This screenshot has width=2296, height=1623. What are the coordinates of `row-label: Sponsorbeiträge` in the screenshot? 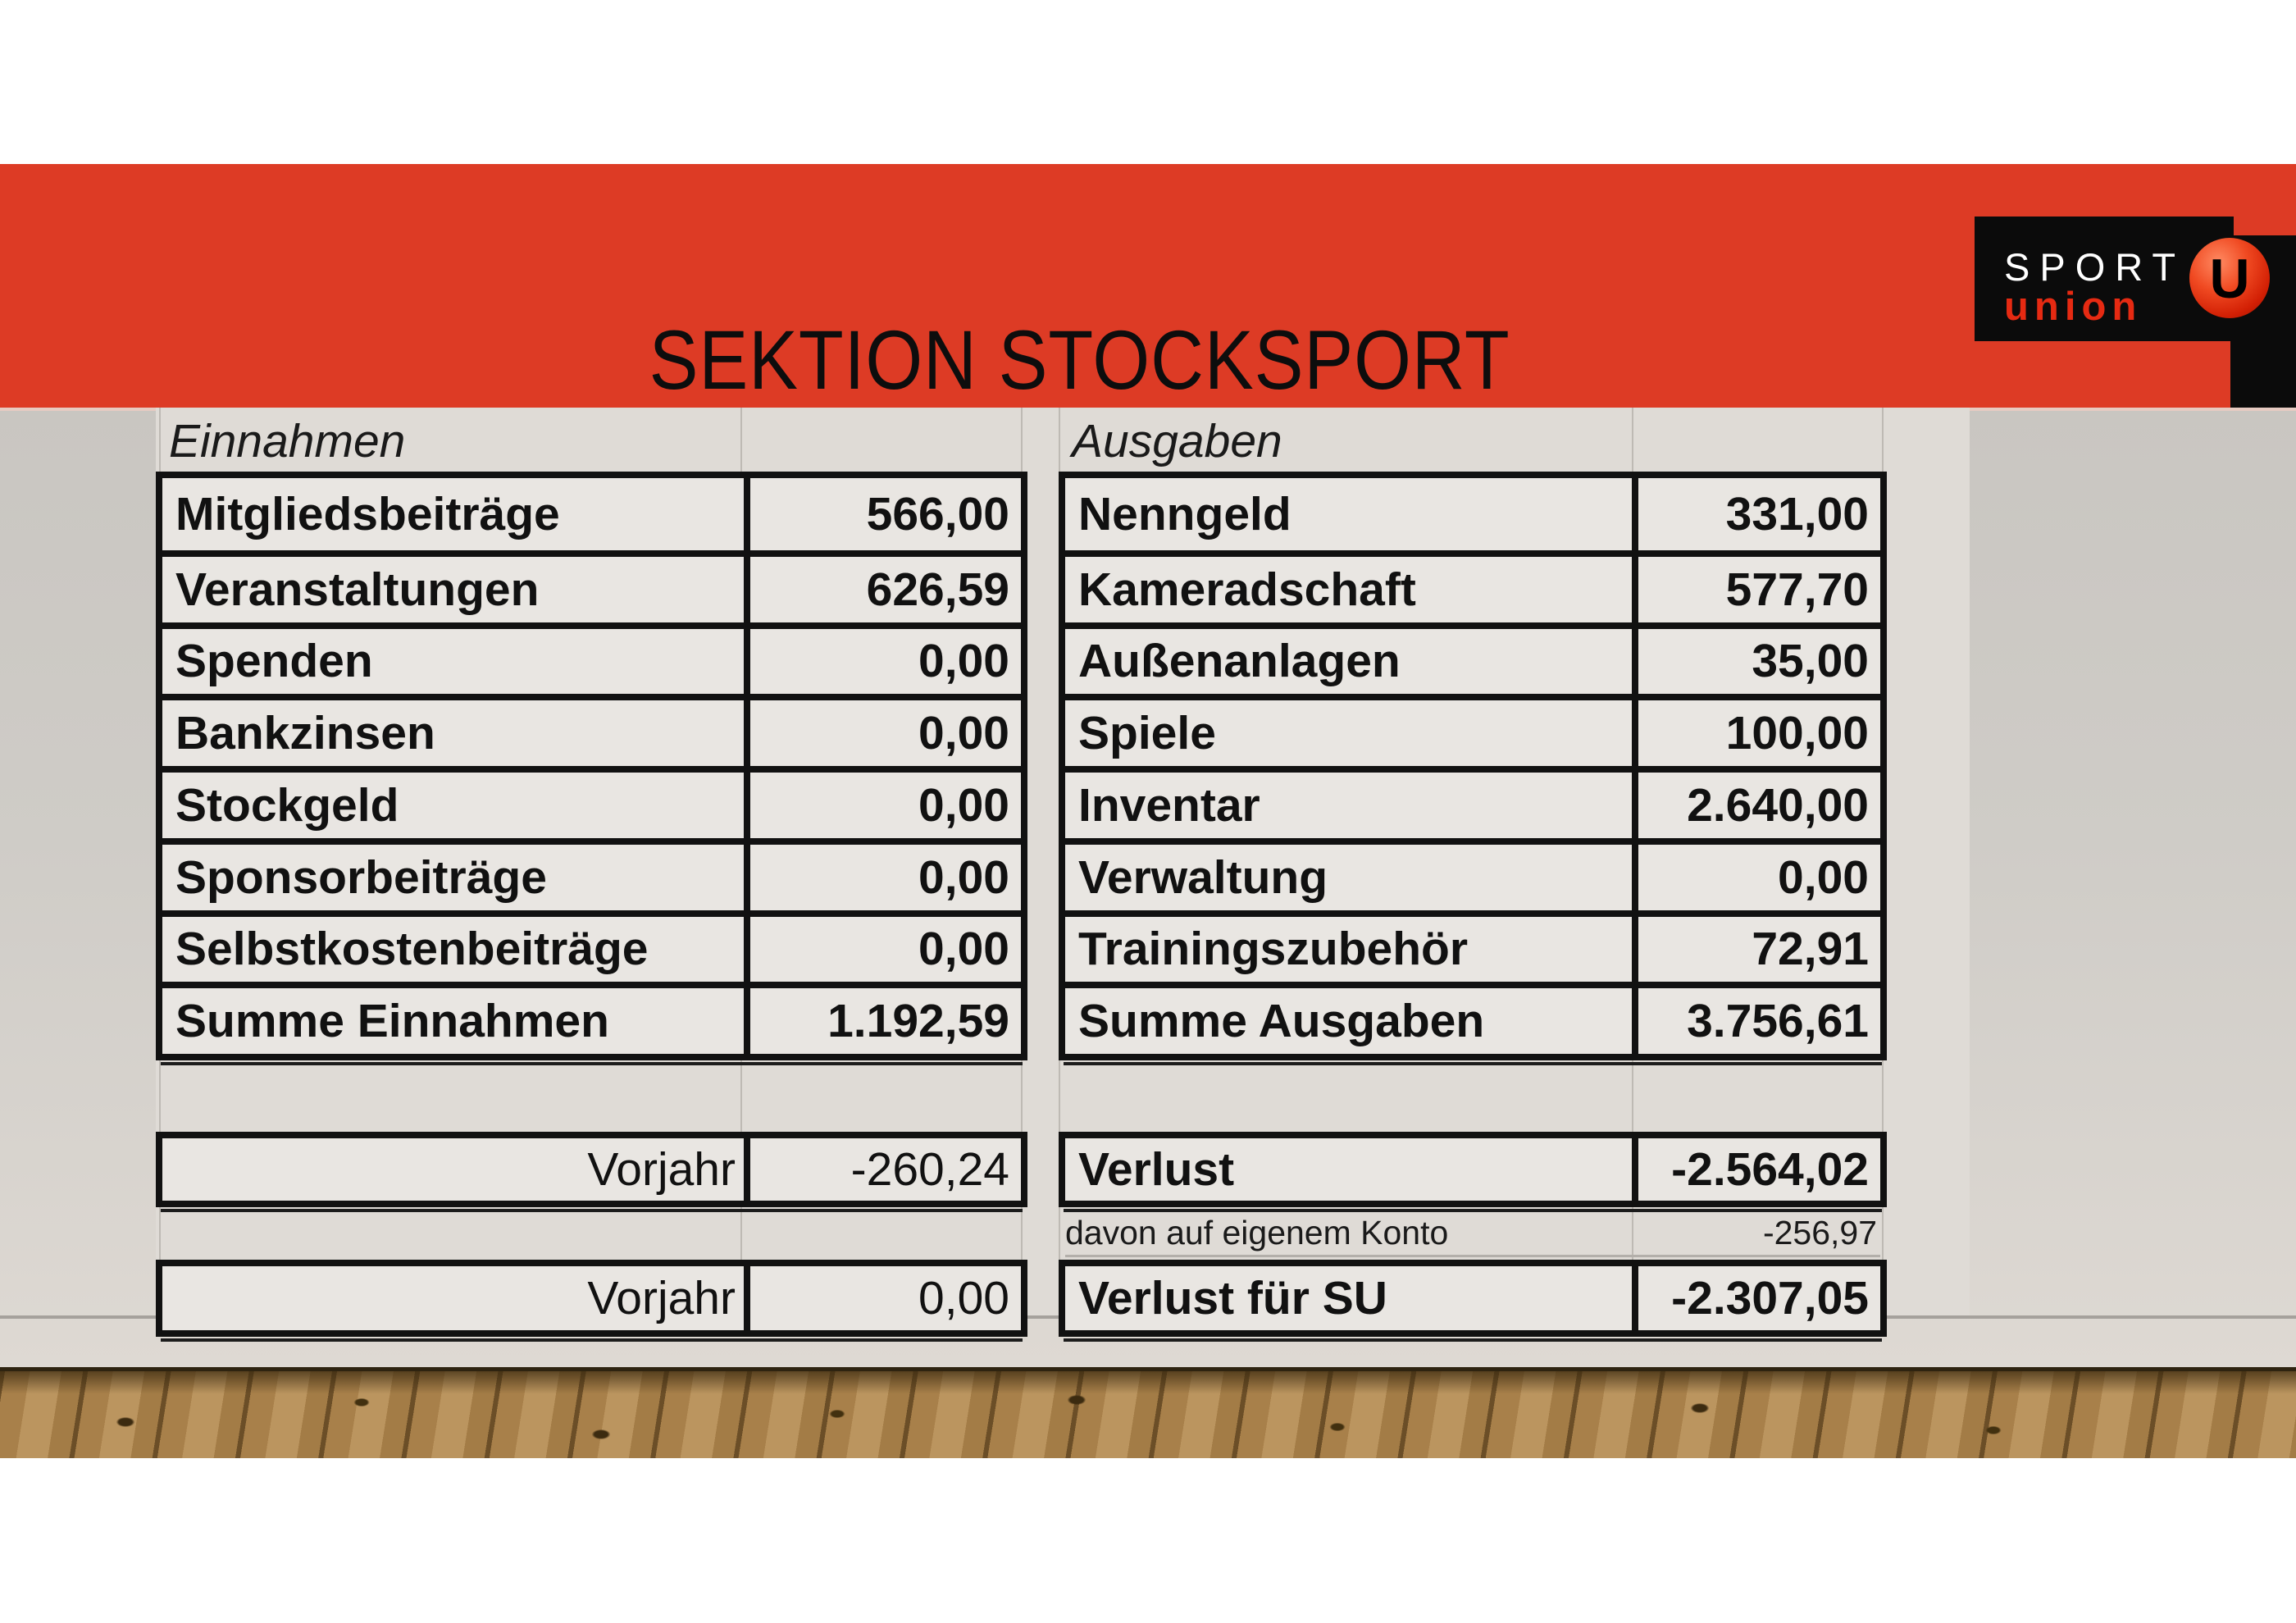 It's located at (361, 877).